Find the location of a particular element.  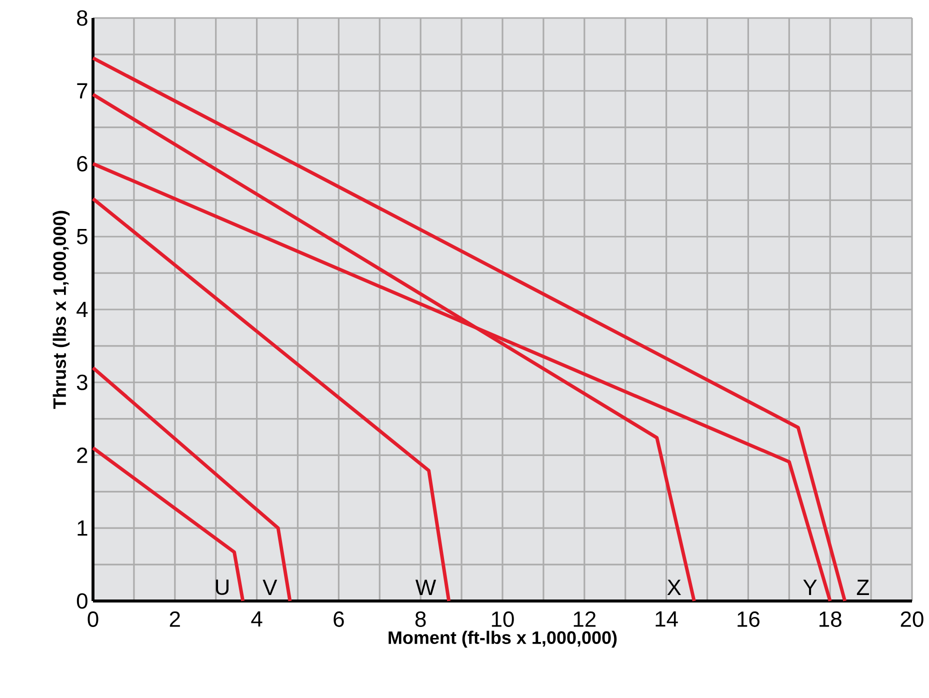

x-tick-label: 20 is located at coordinates (912, 619).